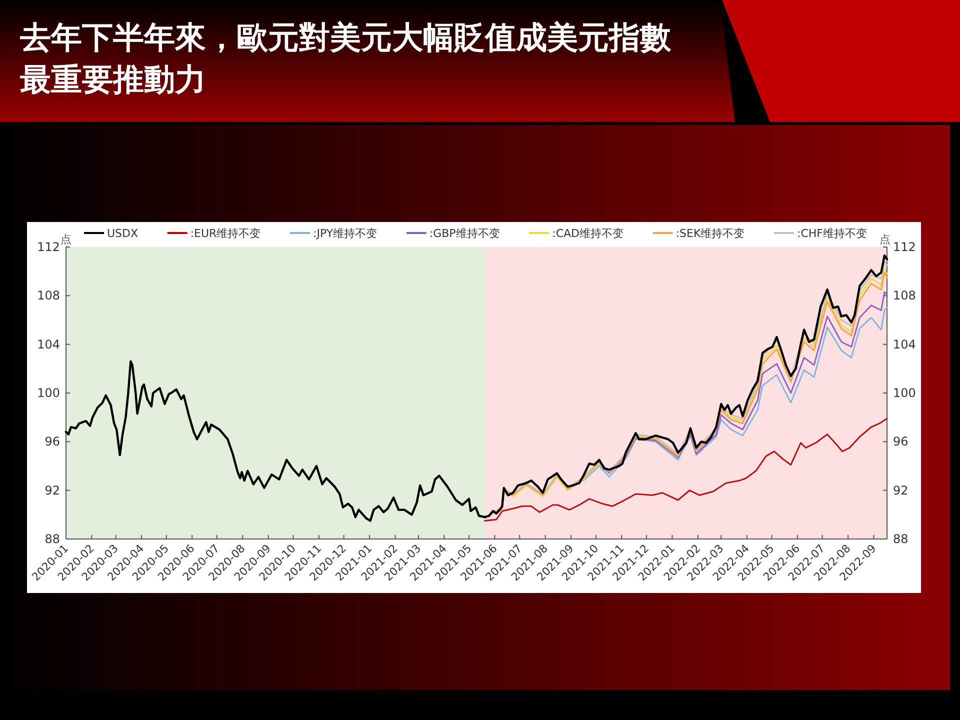 This screenshot has height=720, width=960. Describe the element at coordinates (345, 59) in the screenshot. I see `chart-title: 去年下半年來，歐元對美元大幅貶值成美元指數最重要推動力` at that location.